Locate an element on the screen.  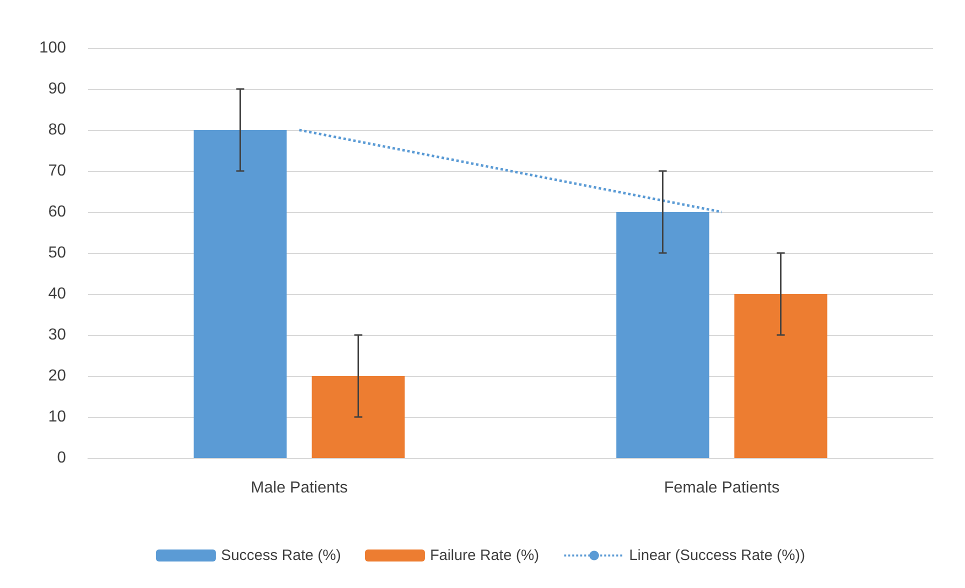
legend-label: Success Rate (%) is located at coordinates (280, 555).